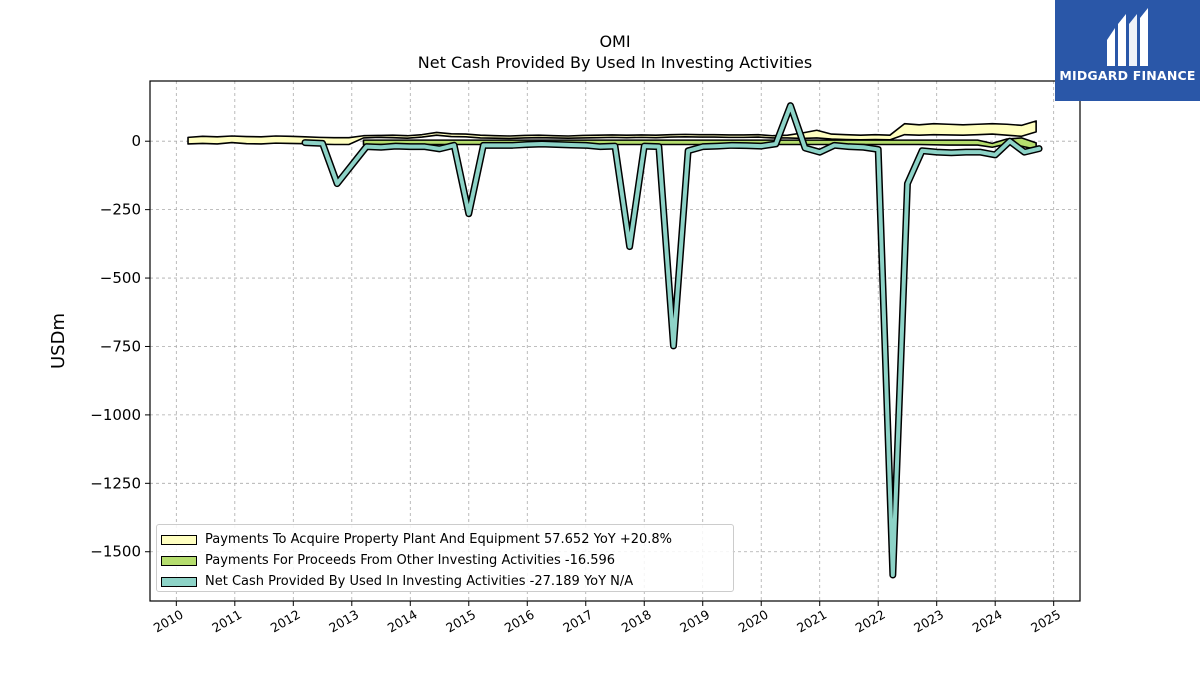 This screenshot has height=675, width=1200. Describe the element at coordinates (636, 621) in the screenshot. I see `x-tick-label: 2018` at that location.